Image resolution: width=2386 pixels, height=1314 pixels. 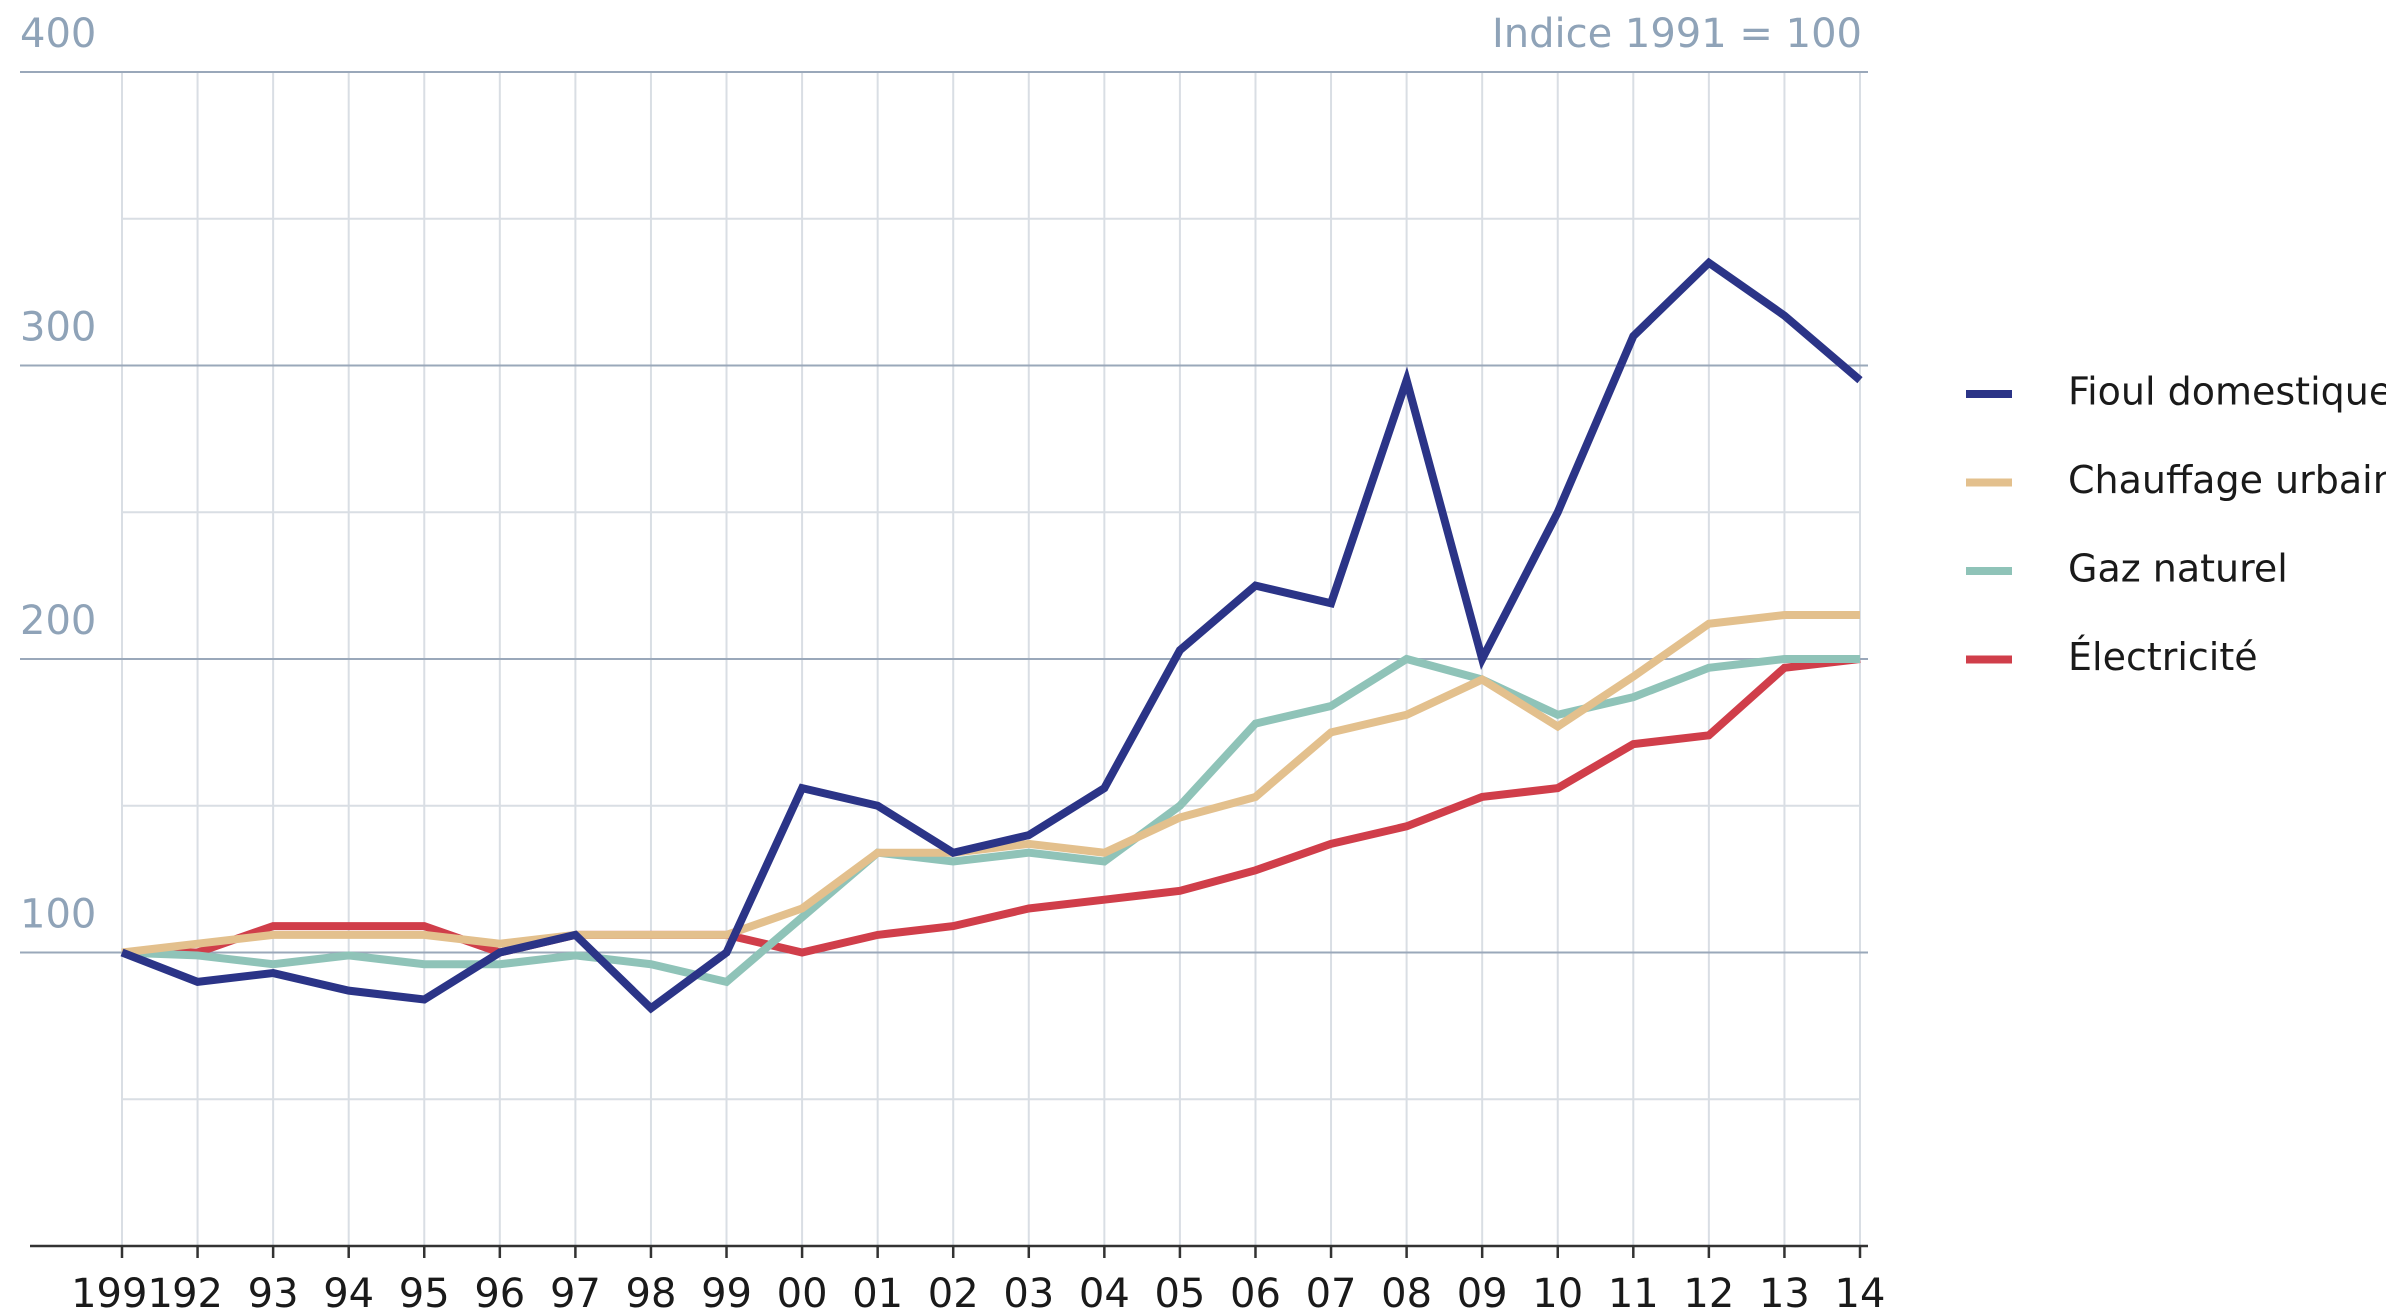 I want to click on x-tick-label: 94, so click(x=348, y=1292).